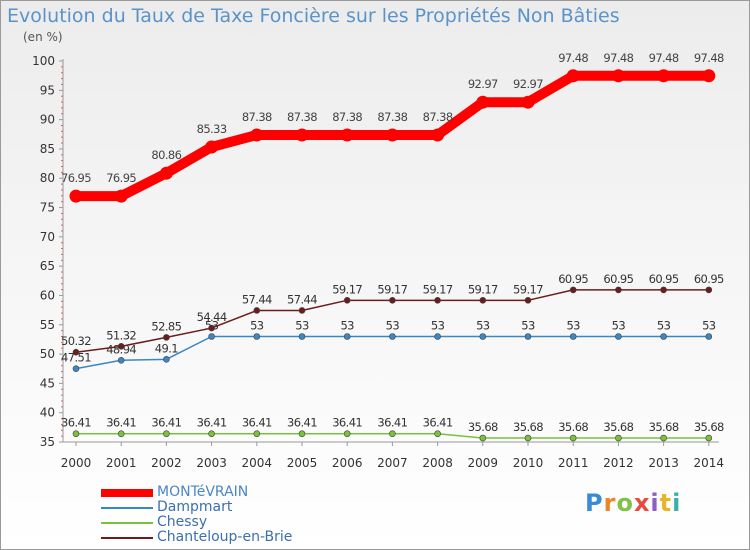 This screenshot has width=750, height=550. What do you see at coordinates (610, 503) in the screenshot?
I see `logo-letter: r` at bounding box center [610, 503].